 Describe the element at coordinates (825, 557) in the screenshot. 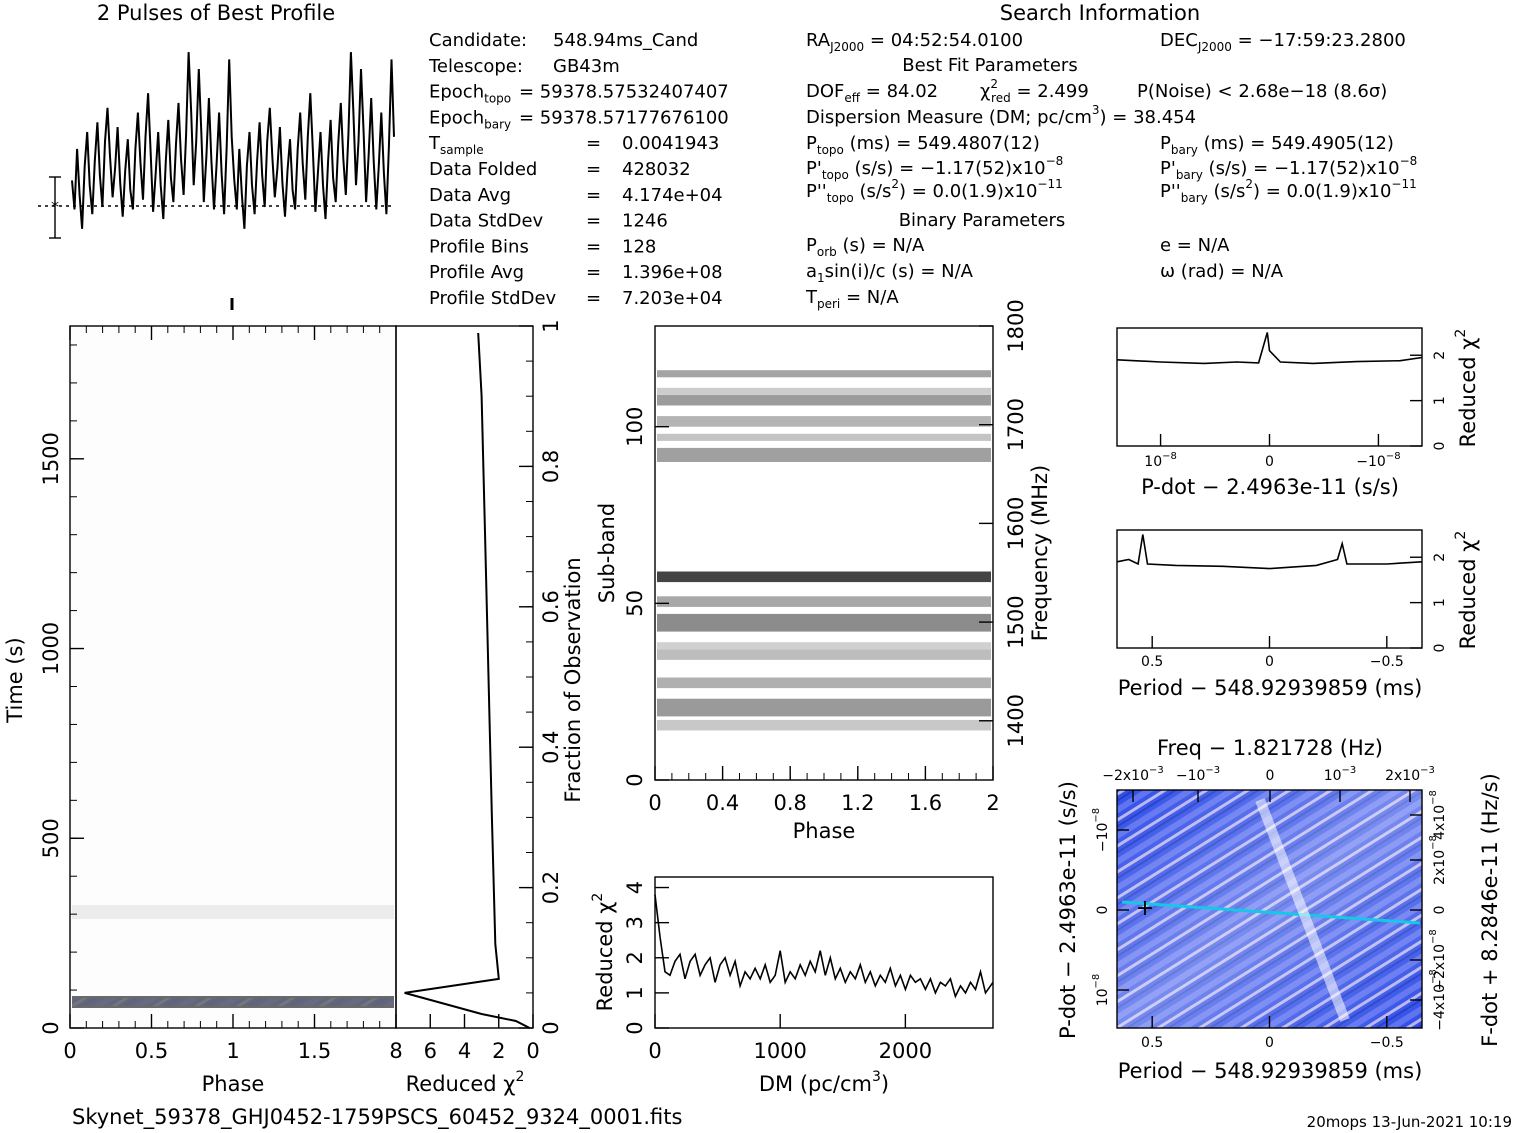

I see `subband-ticks: 0 0.4 0.8 1.2 1.6 2 0 50 100 1400 1500 1600 1700 1800` at that location.